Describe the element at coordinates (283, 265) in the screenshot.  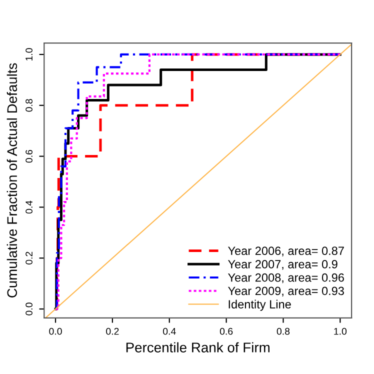
I see `legend-label: Year 2007, area= 0.9` at that location.